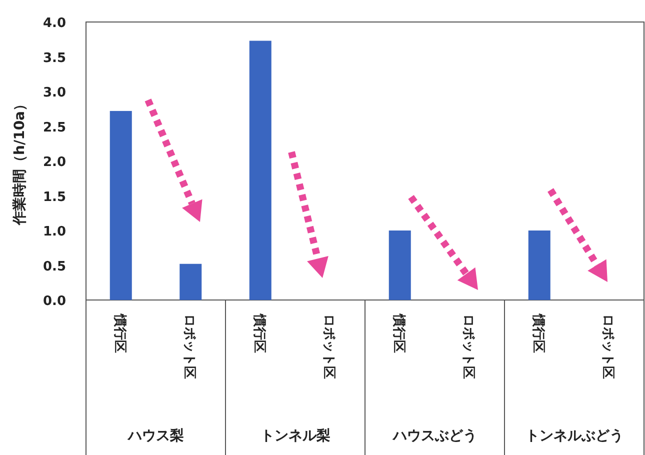  I want to click on y-tick-label: 2.5, so click(54, 128).